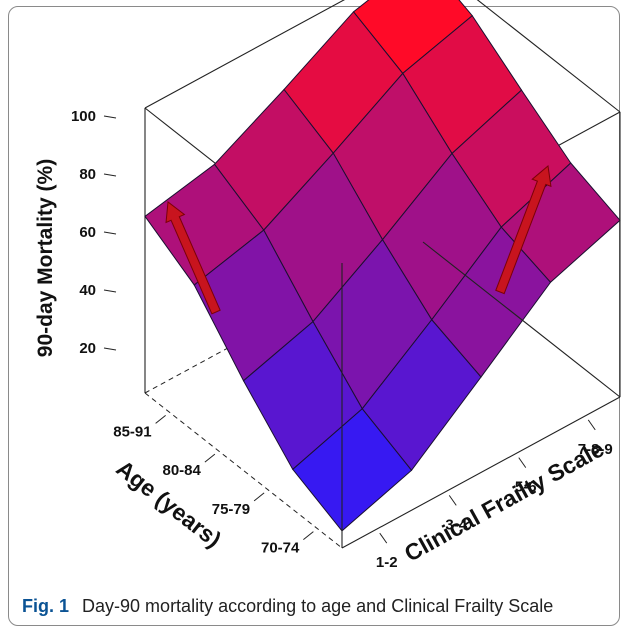 Image resolution: width=630 pixels, height=636 pixels. Describe the element at coordinates (231, 509) in the screenshot. I see `age-tick-label: 75-79` at that location.